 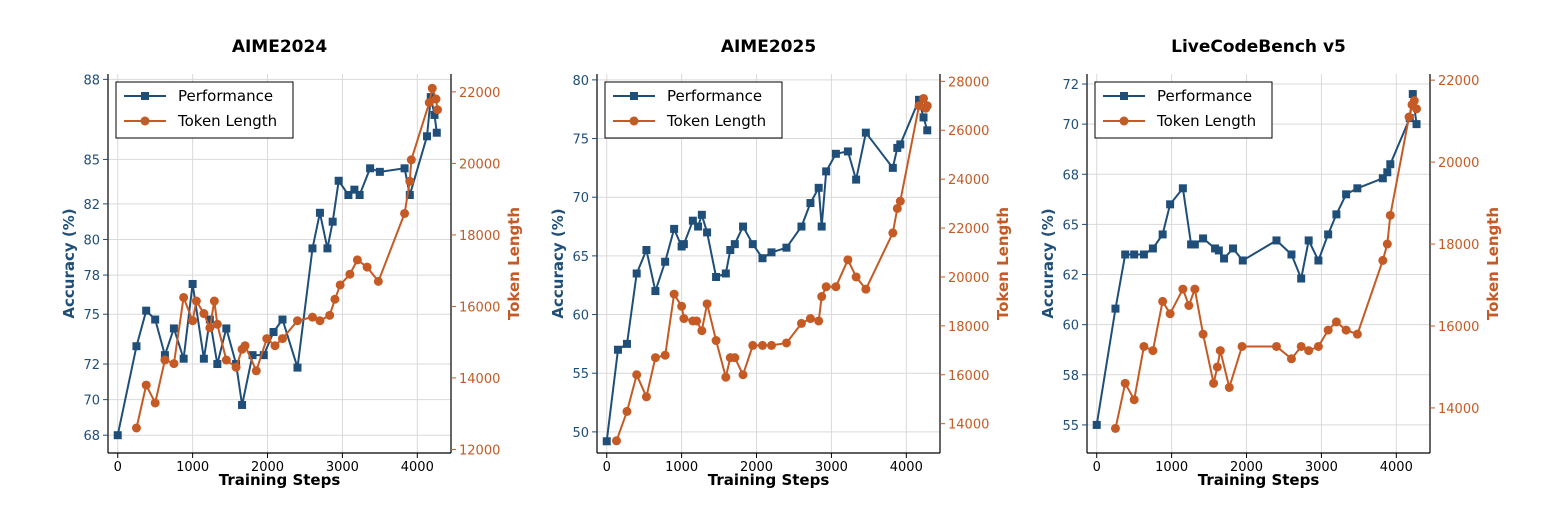 I want to click on legend-square-marker, so click(x=1124, y=96).